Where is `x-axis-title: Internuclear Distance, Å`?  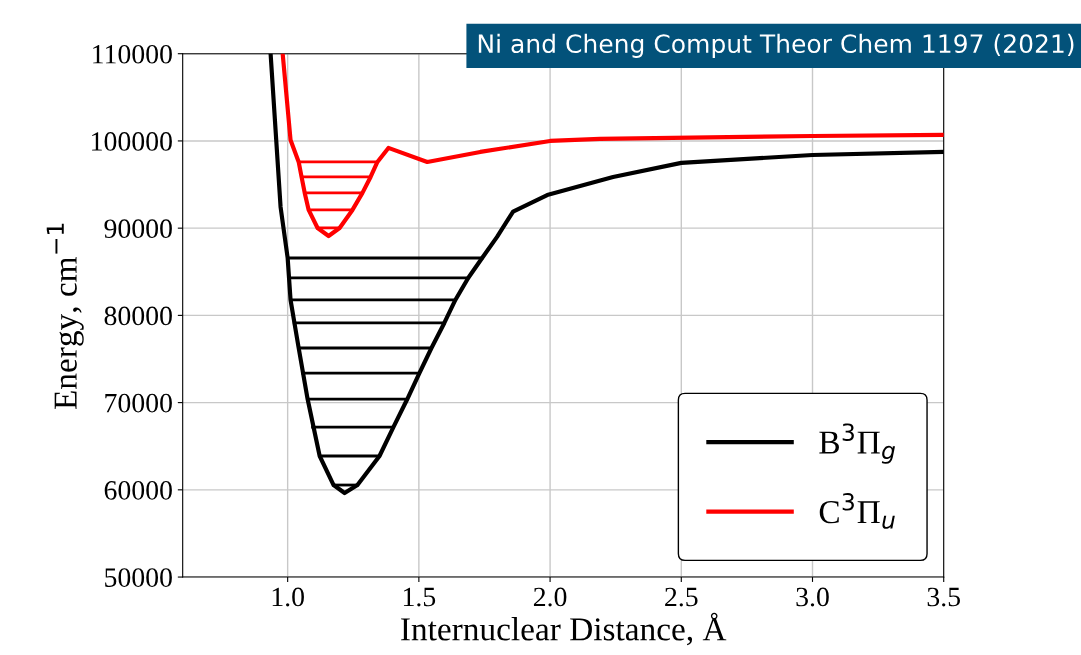
x-axis-title: Internuclear Distance, Å is located at coordinates (564, 629).